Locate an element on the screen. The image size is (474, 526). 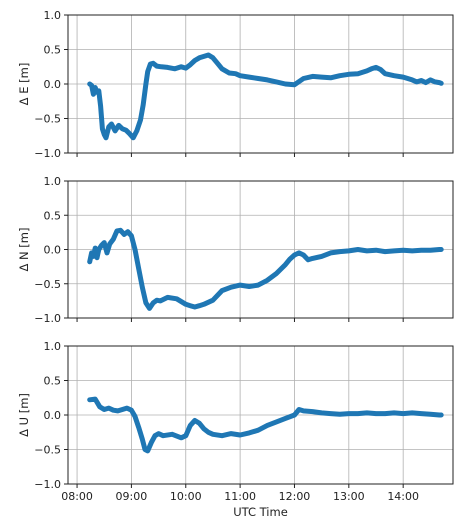
y-axis-label-up: Δ U [m] is located at coordinates (24, 415).